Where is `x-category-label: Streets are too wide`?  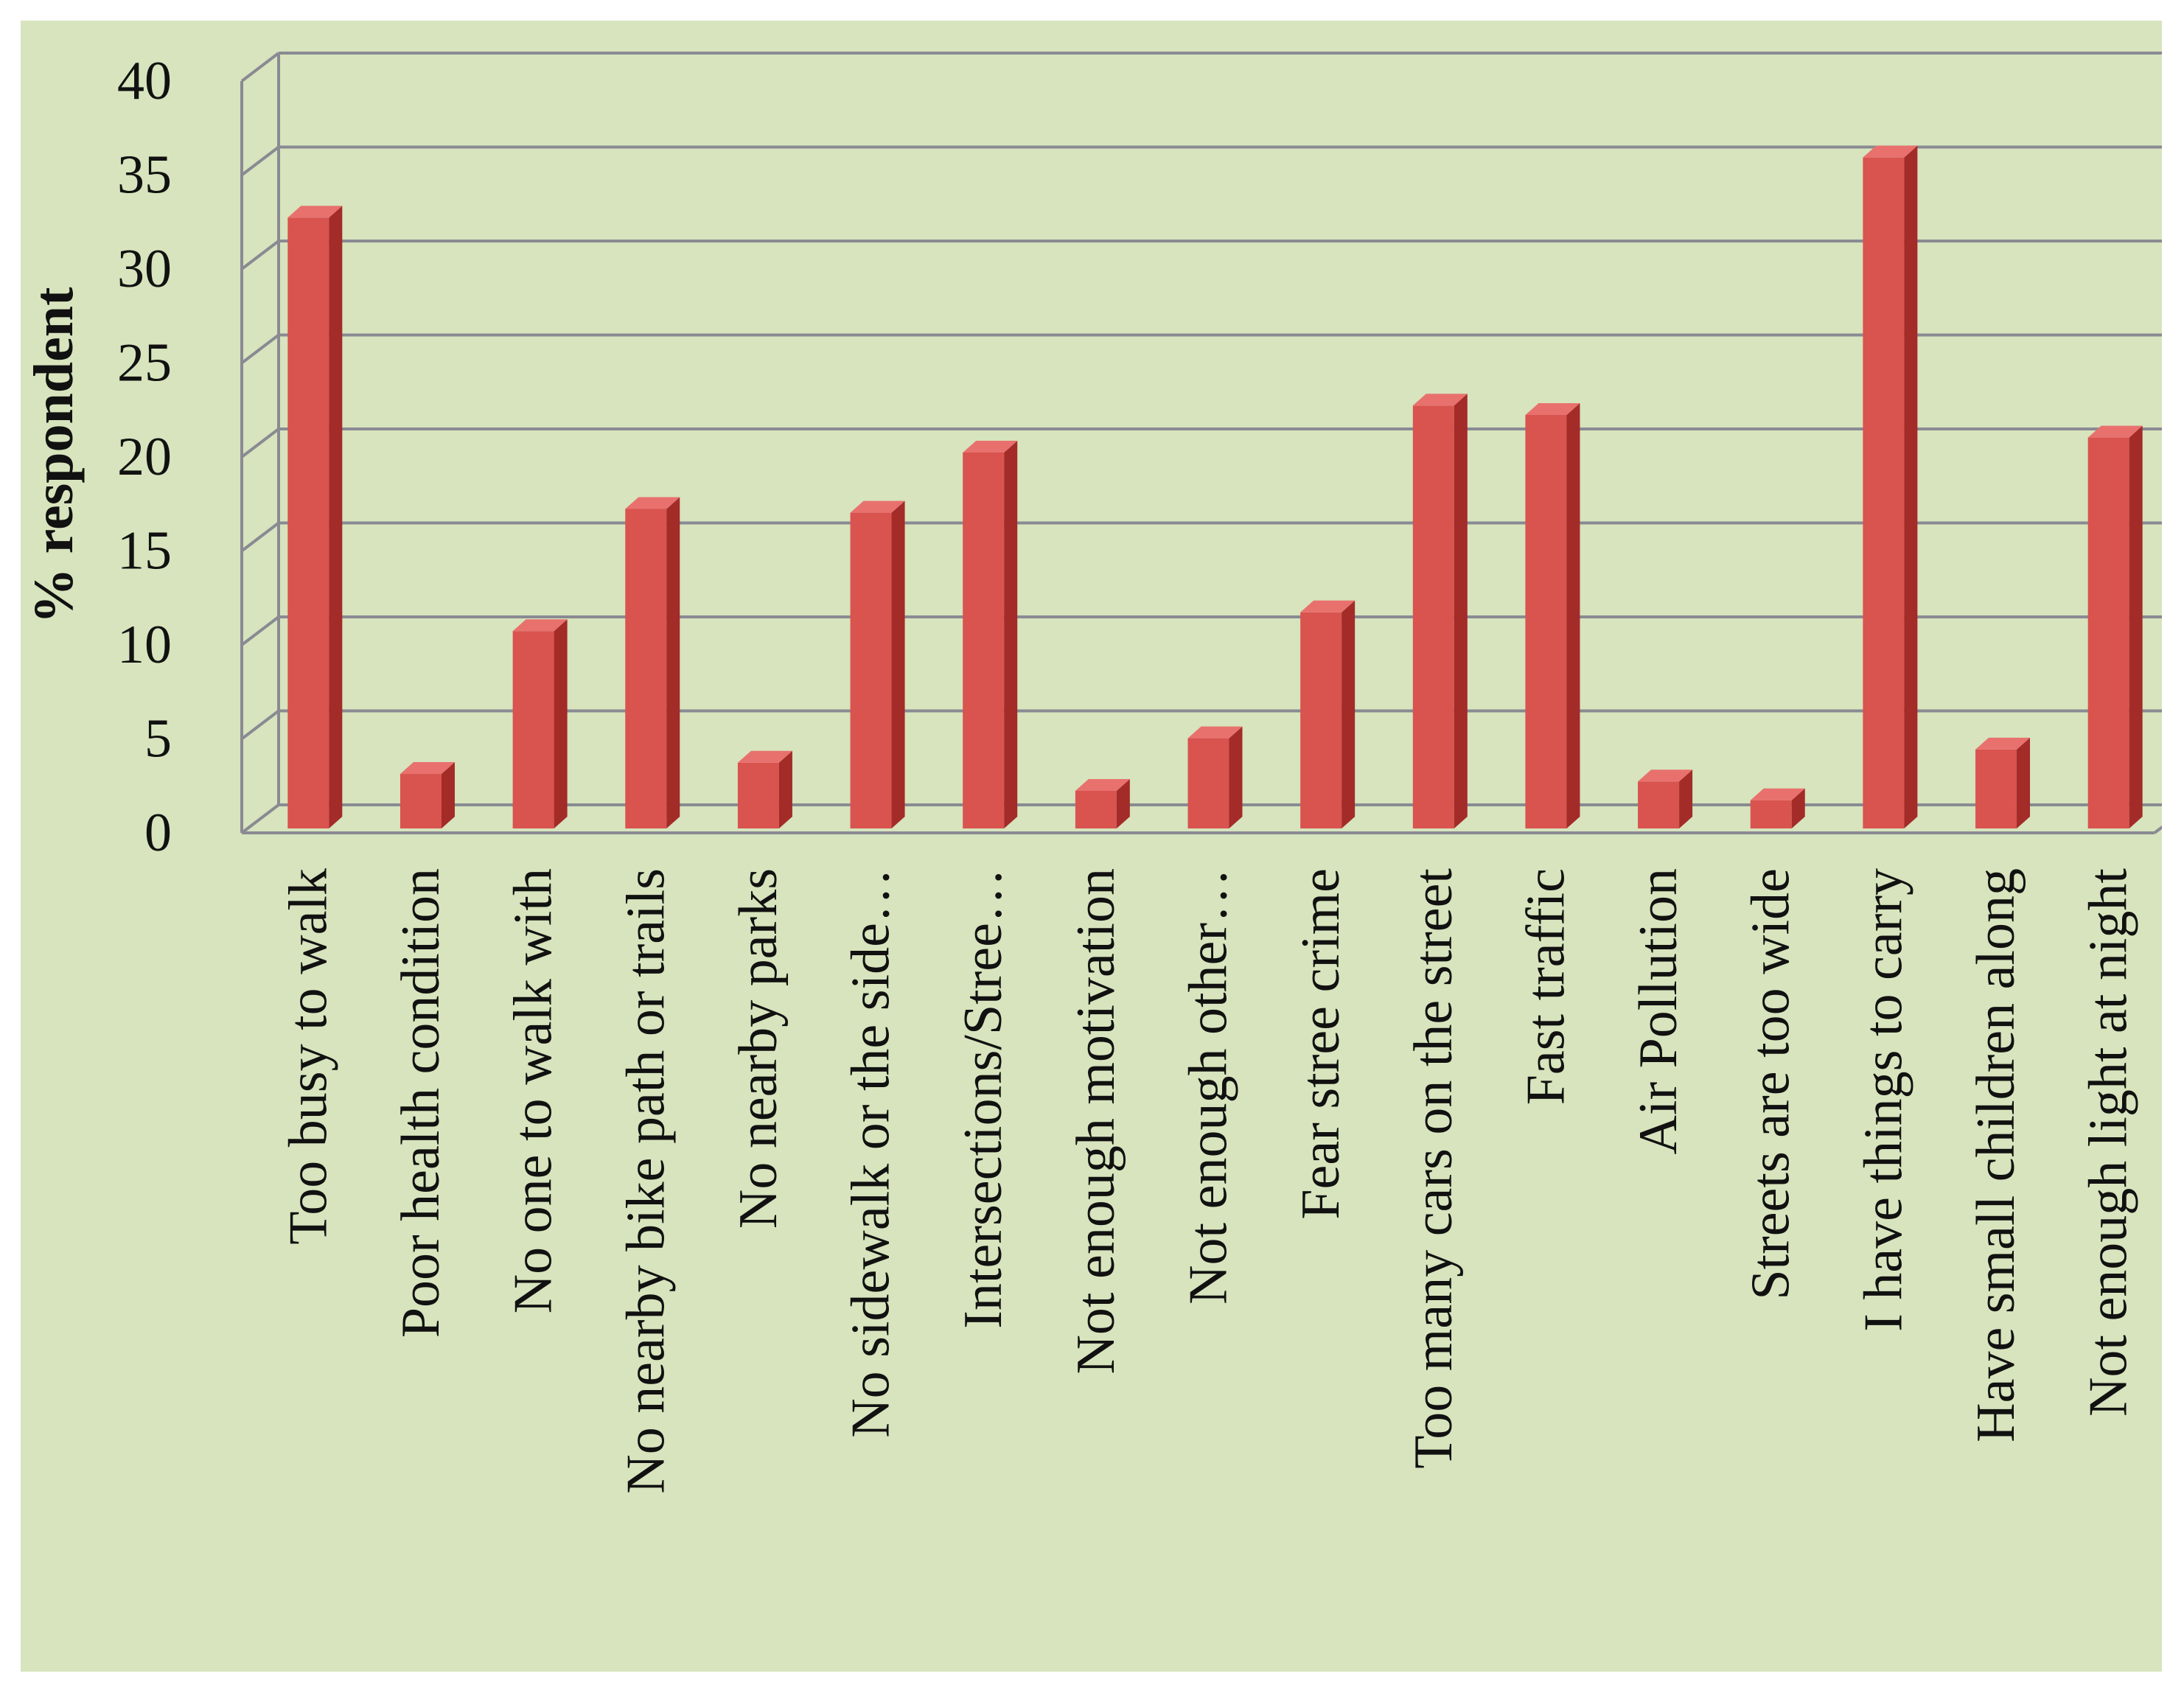 x-category-label: Streets are too wide is located at coordinates (1771, 1084).